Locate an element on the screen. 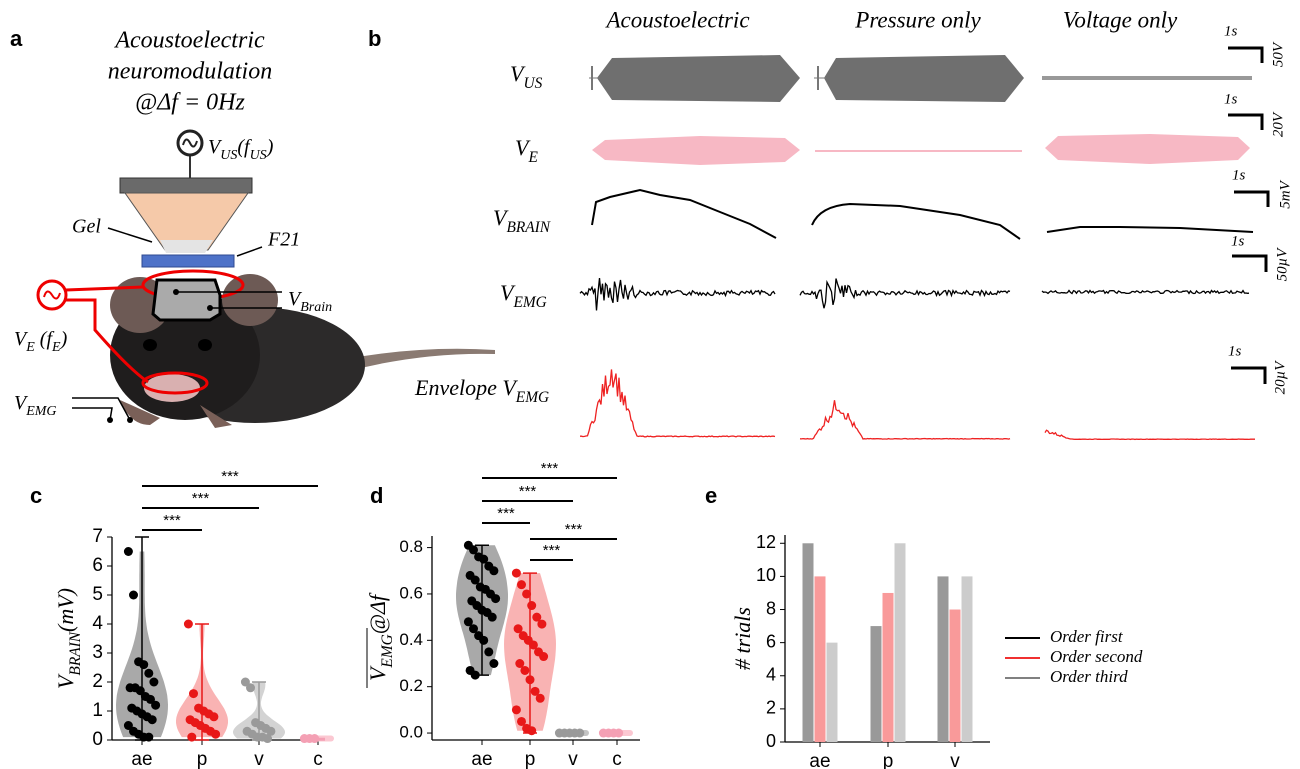 Image resolution: width=1300 pixels, height=769 pixels. y-tick-label: 6 is located at coordinates (97, 565).